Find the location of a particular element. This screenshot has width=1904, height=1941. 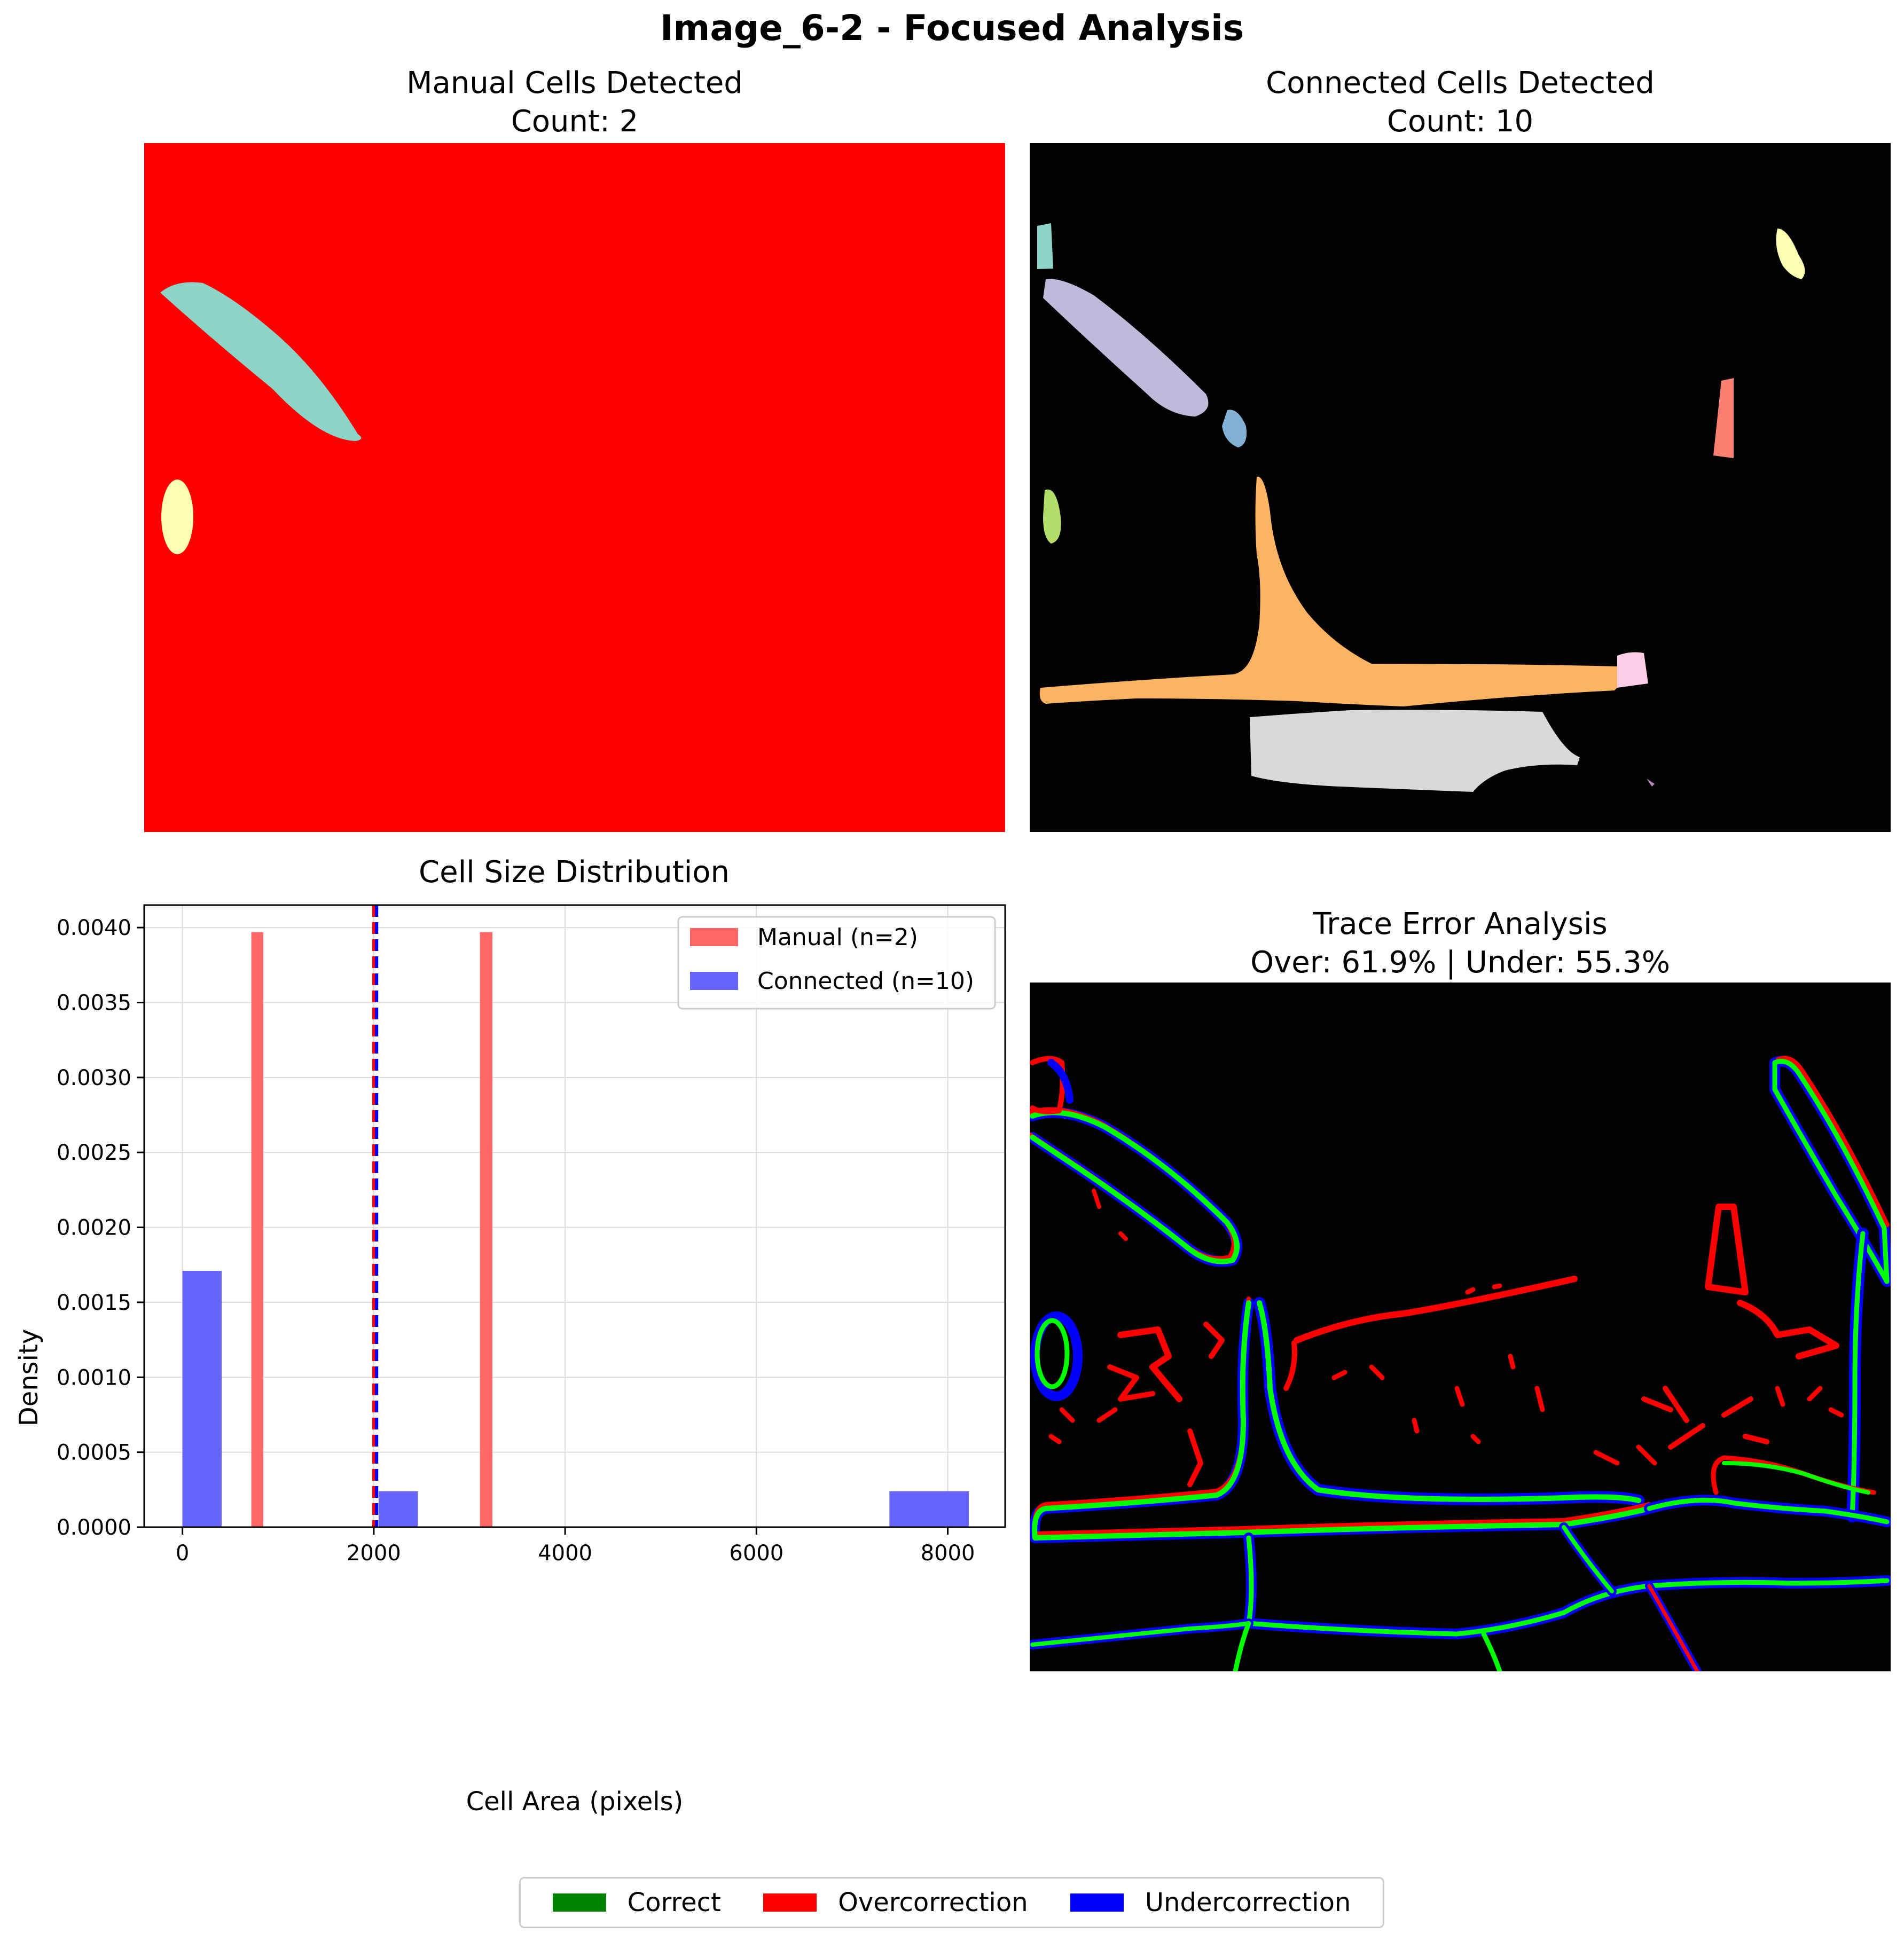

y-tick-label: 0.0020 is located at coordinates (94, 1228).